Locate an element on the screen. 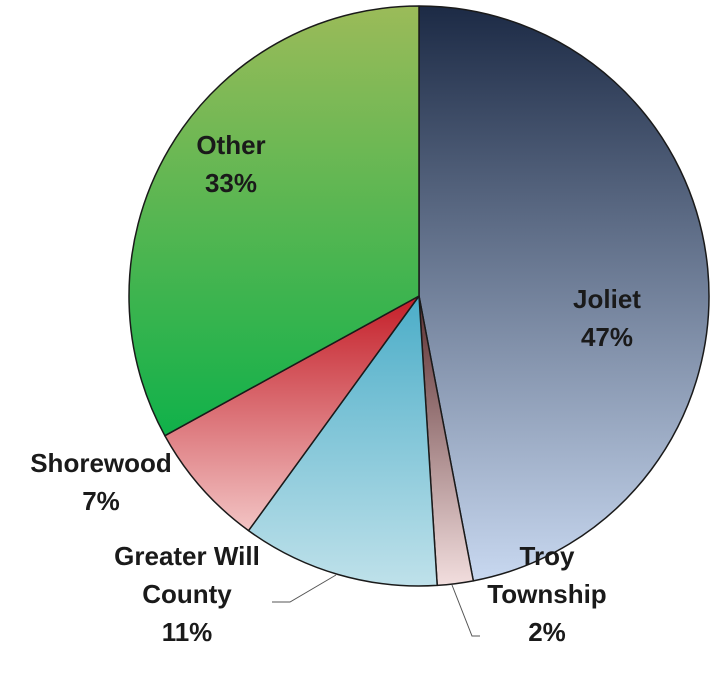 This screenshot has height=687, width=714. slice-percent-other: 33% is located at coordinates (231, 183).